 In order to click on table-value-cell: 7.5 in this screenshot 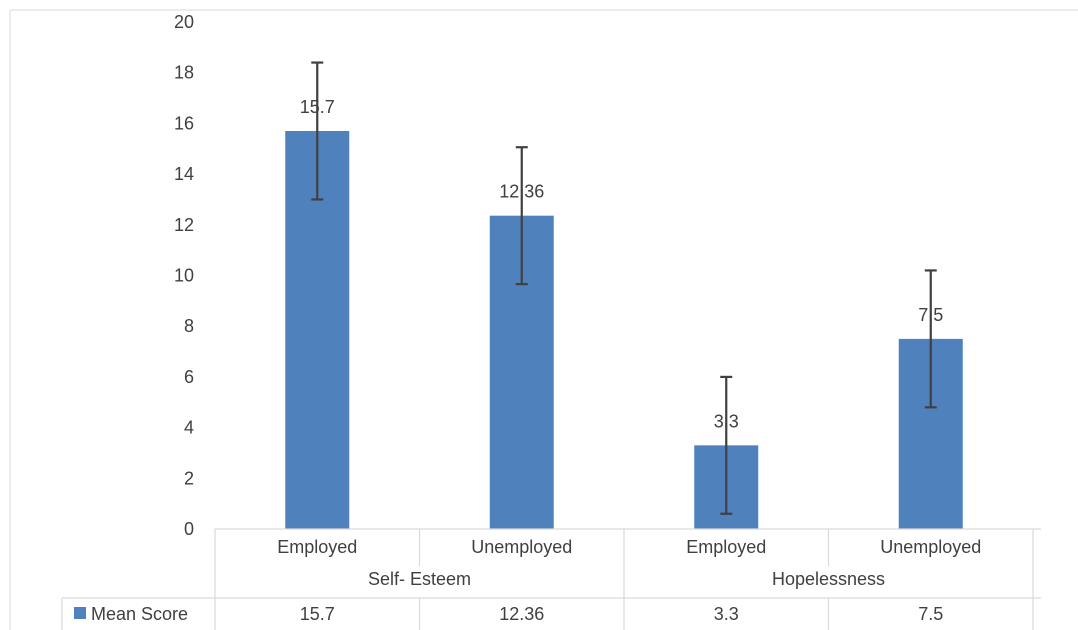, I will do `click(930, 614)`.